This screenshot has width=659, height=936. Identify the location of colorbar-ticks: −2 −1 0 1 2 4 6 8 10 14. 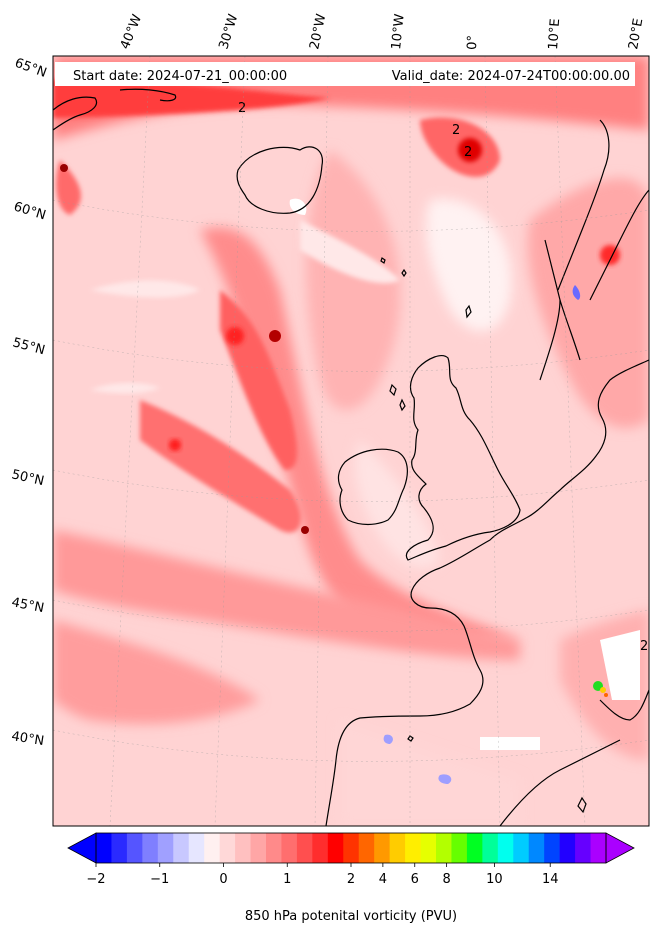
(322, 875).